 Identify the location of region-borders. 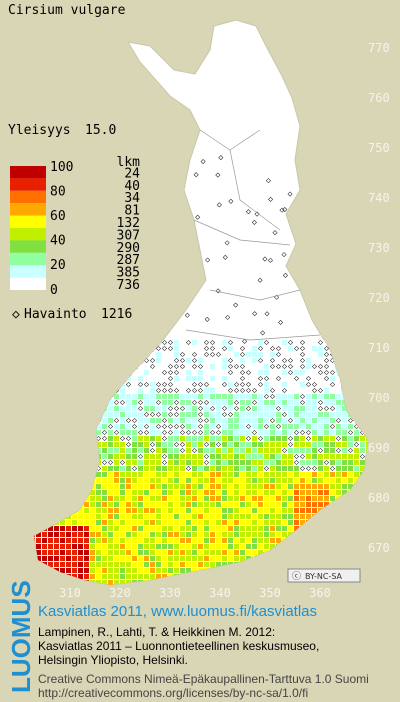
(253, 235).